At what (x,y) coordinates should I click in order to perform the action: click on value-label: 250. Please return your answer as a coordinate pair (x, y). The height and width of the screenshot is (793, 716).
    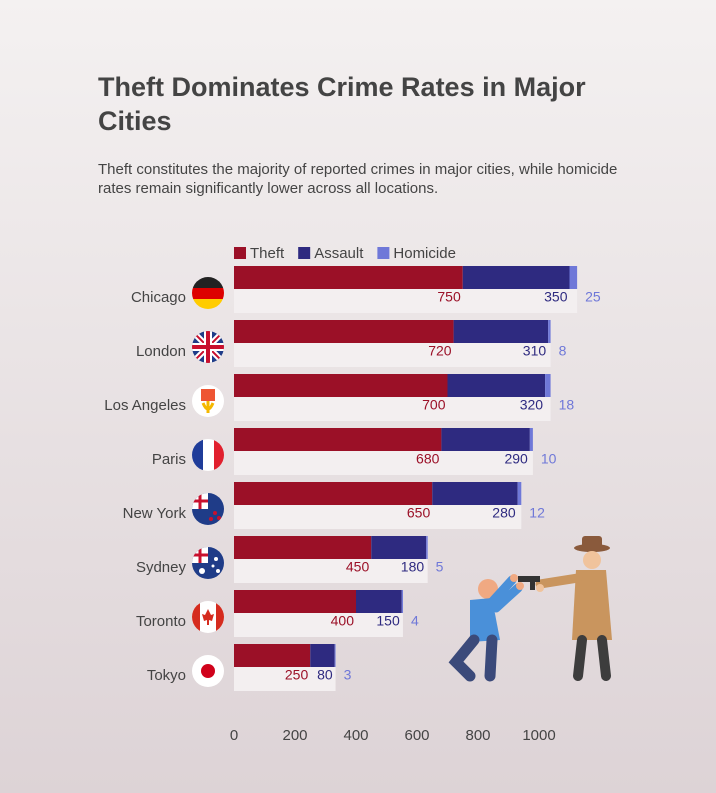
    Looking at the image, I should click on (297, 675).